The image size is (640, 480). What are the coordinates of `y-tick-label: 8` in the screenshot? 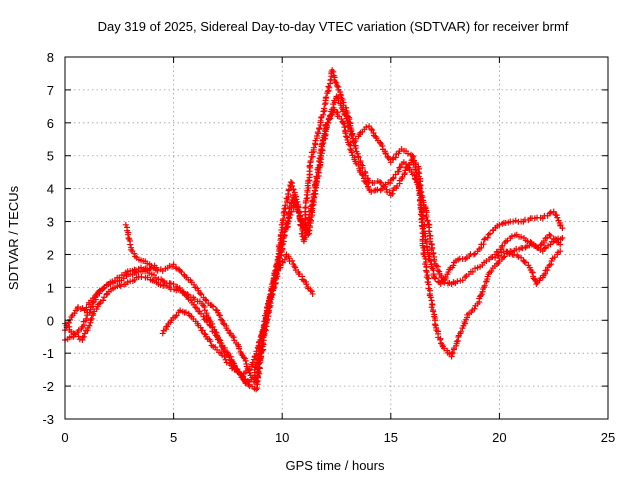 It's located at (50, 57).